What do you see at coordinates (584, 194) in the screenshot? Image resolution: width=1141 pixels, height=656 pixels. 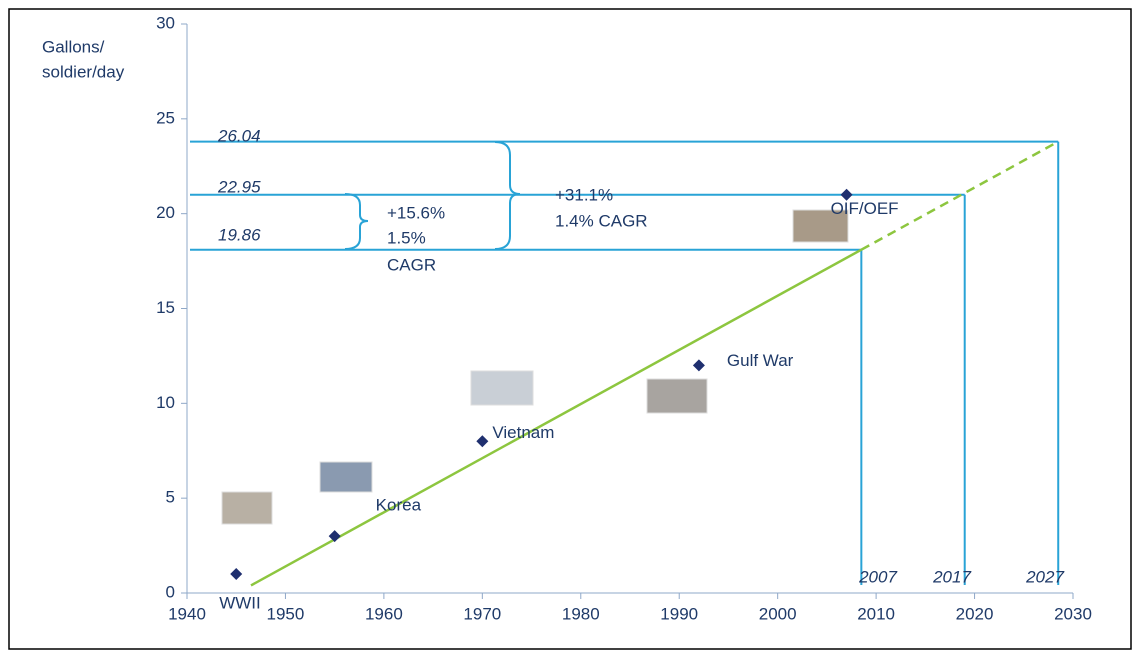 I see `annotation: +31.1%` at bounding box center [584, 194].